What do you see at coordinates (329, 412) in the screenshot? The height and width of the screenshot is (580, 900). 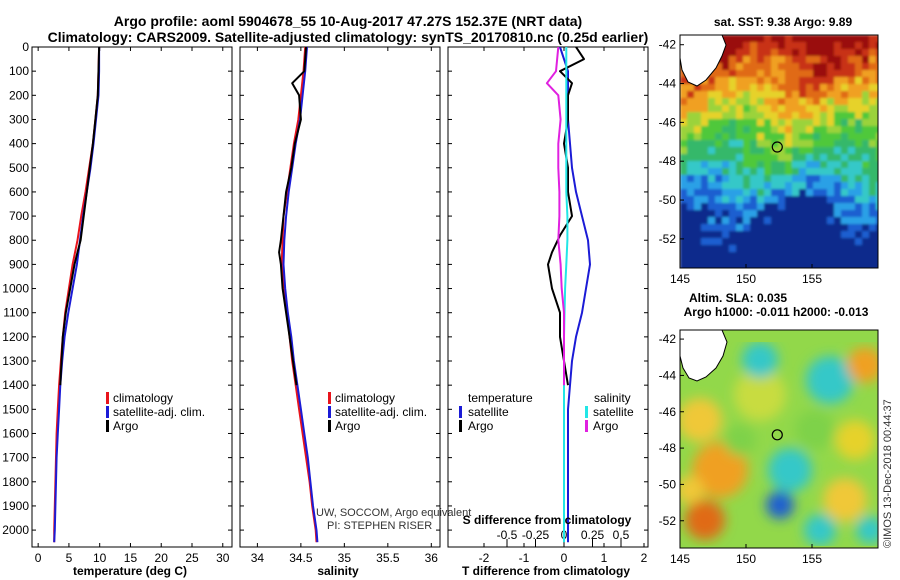 I see `legend-satellite-swatch` at bounding box center [329, 412].